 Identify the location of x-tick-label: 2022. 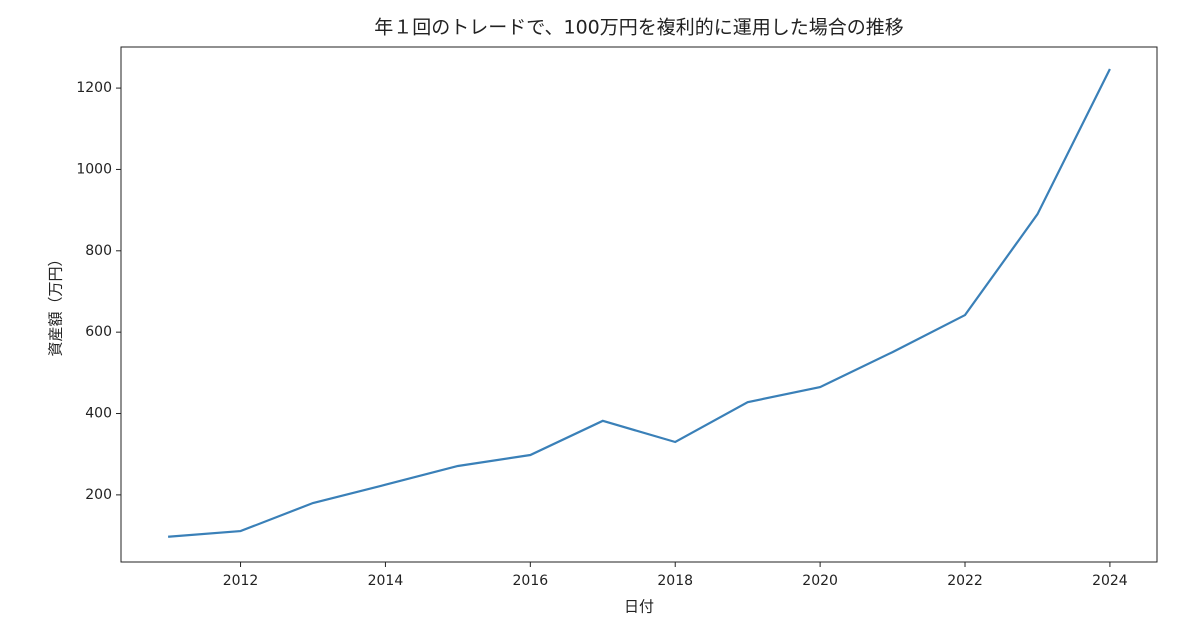
(965, 581).